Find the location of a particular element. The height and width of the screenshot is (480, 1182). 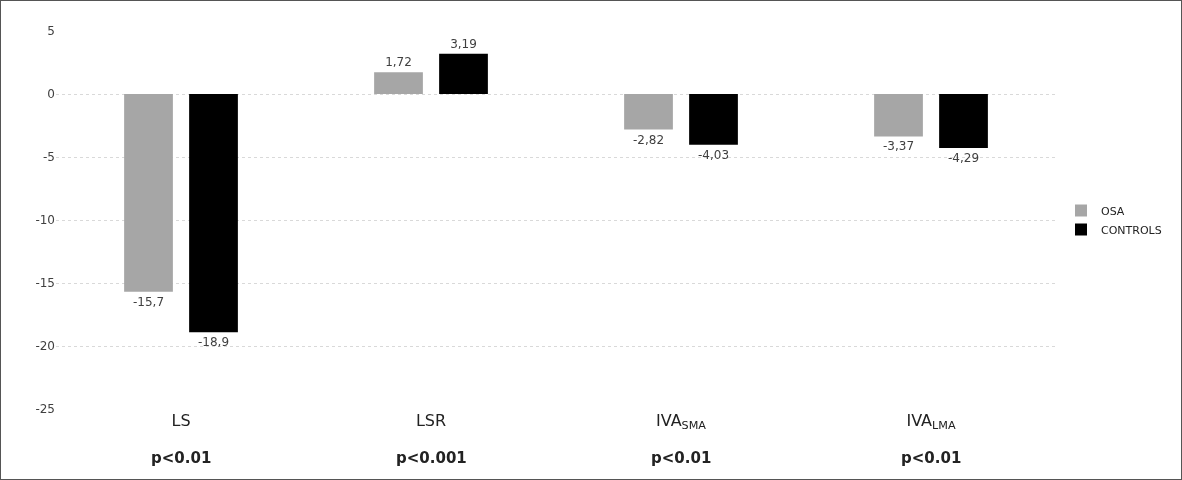

data-label: 1,72 is located at coordinates (398, 62).